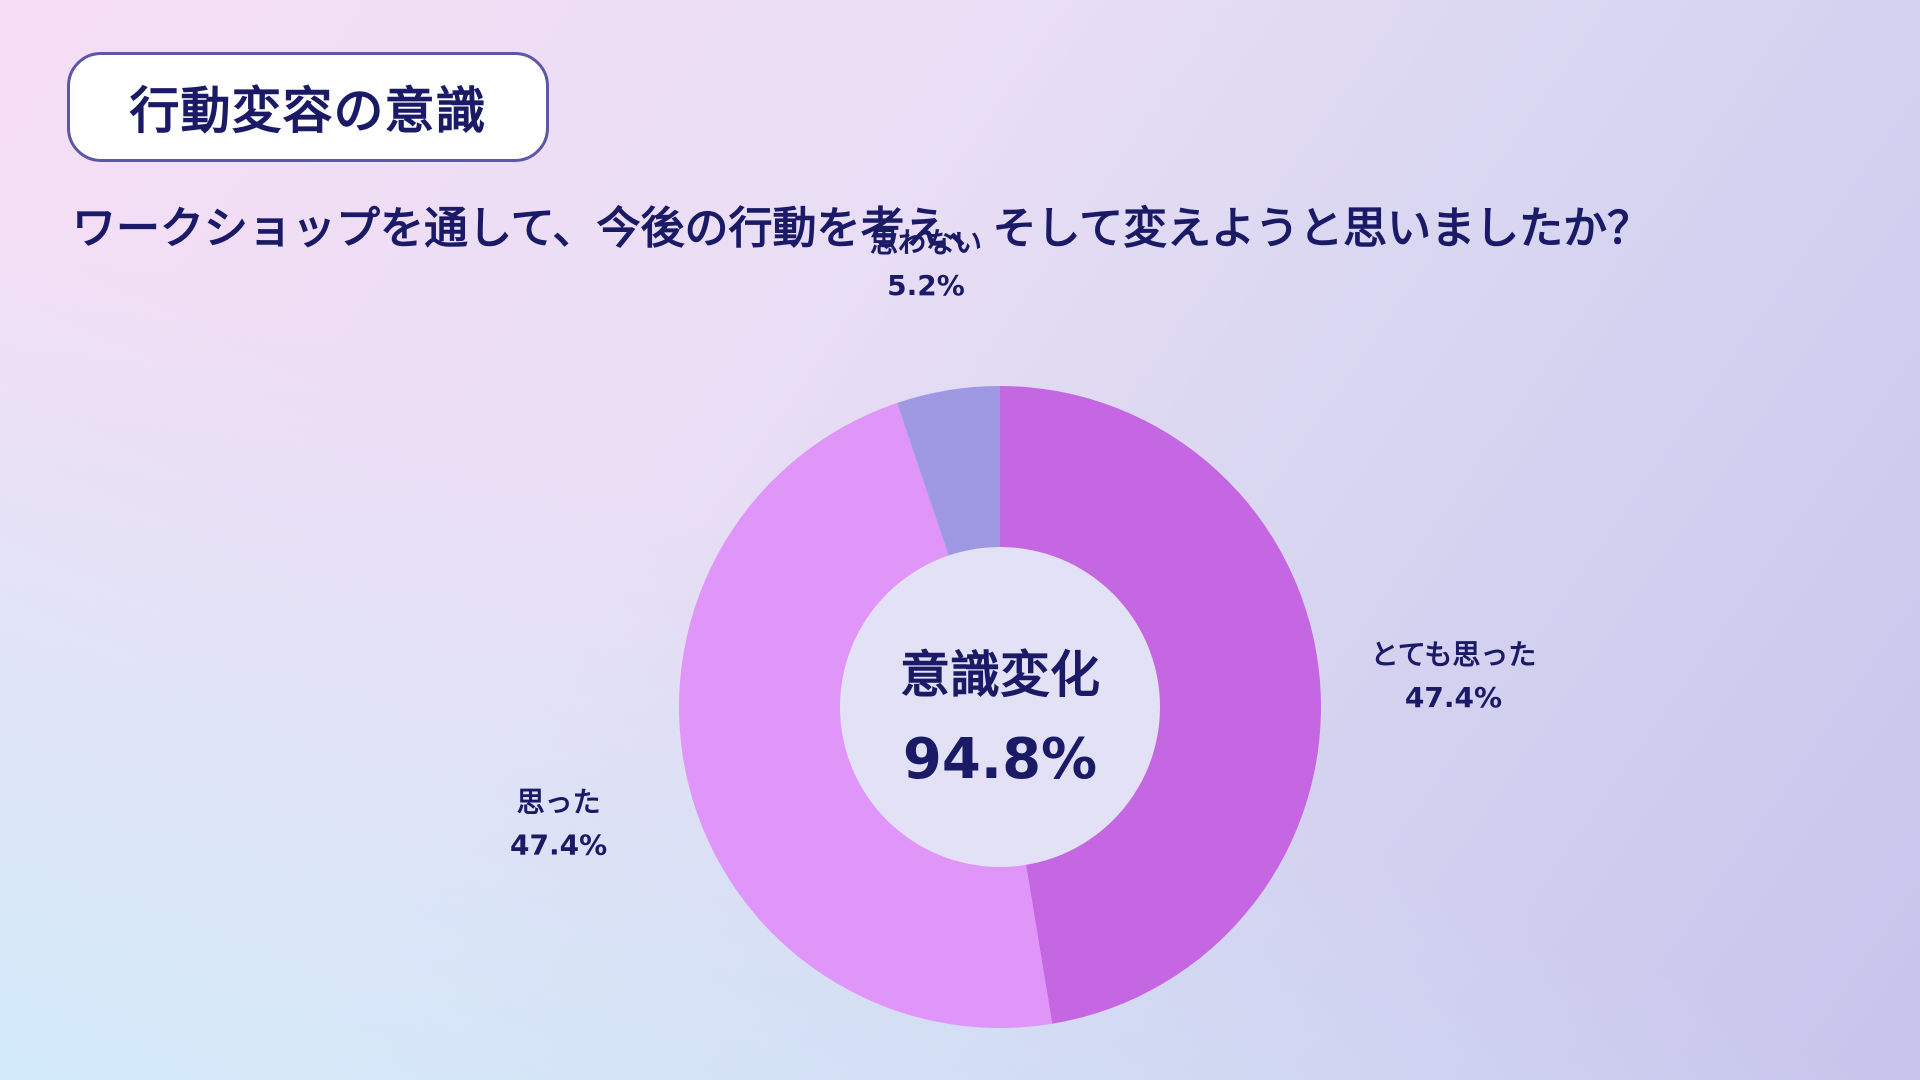  Describe the element at coordinates (1000, 675) in the screenshot. I see `center-label: 意識変化` at that location.